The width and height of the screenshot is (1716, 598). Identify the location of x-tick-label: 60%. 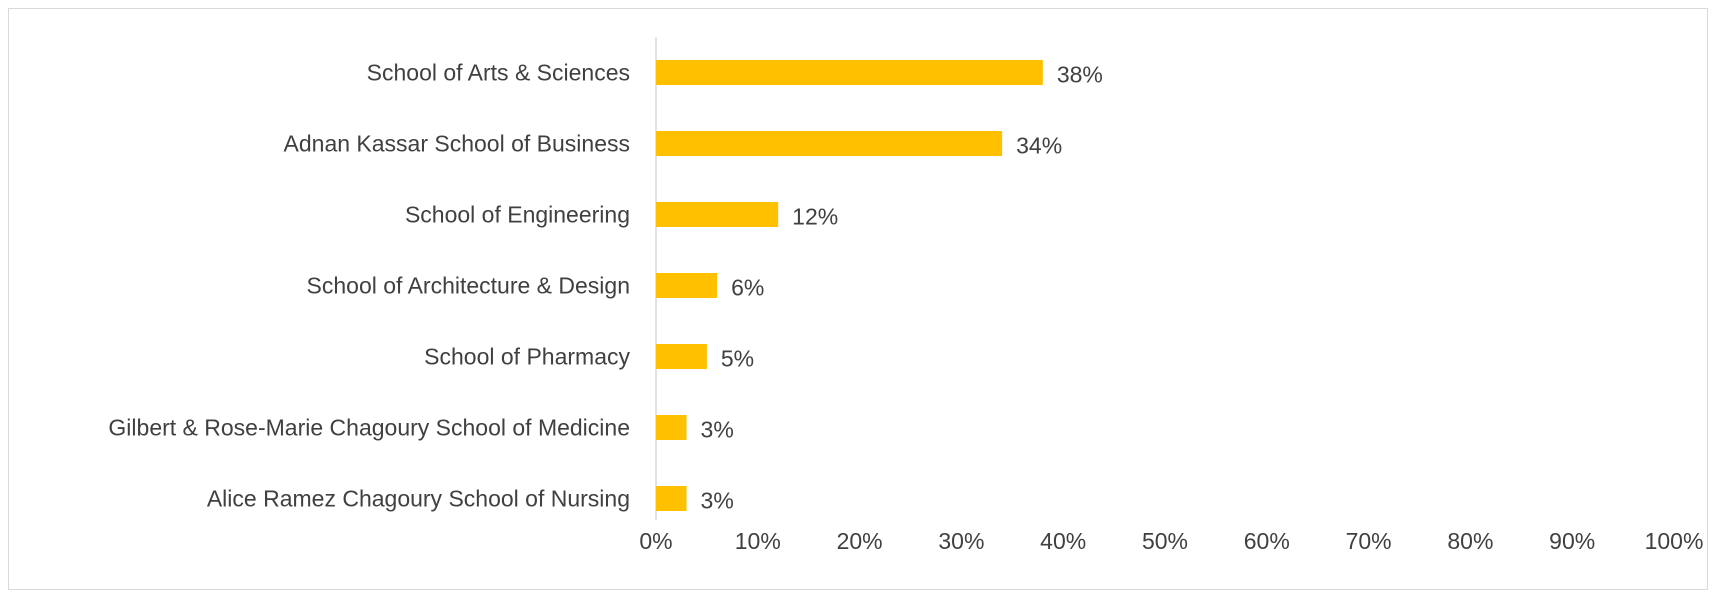
(1267, 541).